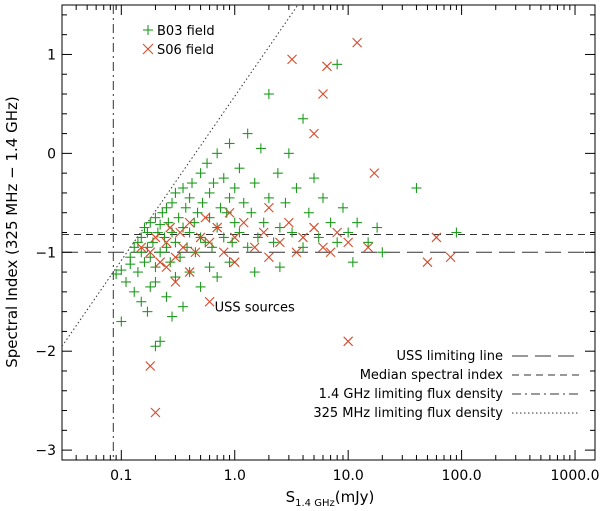  Describe the element at coordinates (186, 31) in the screenshot. I see `legend-label-0: B03 field` at that location.